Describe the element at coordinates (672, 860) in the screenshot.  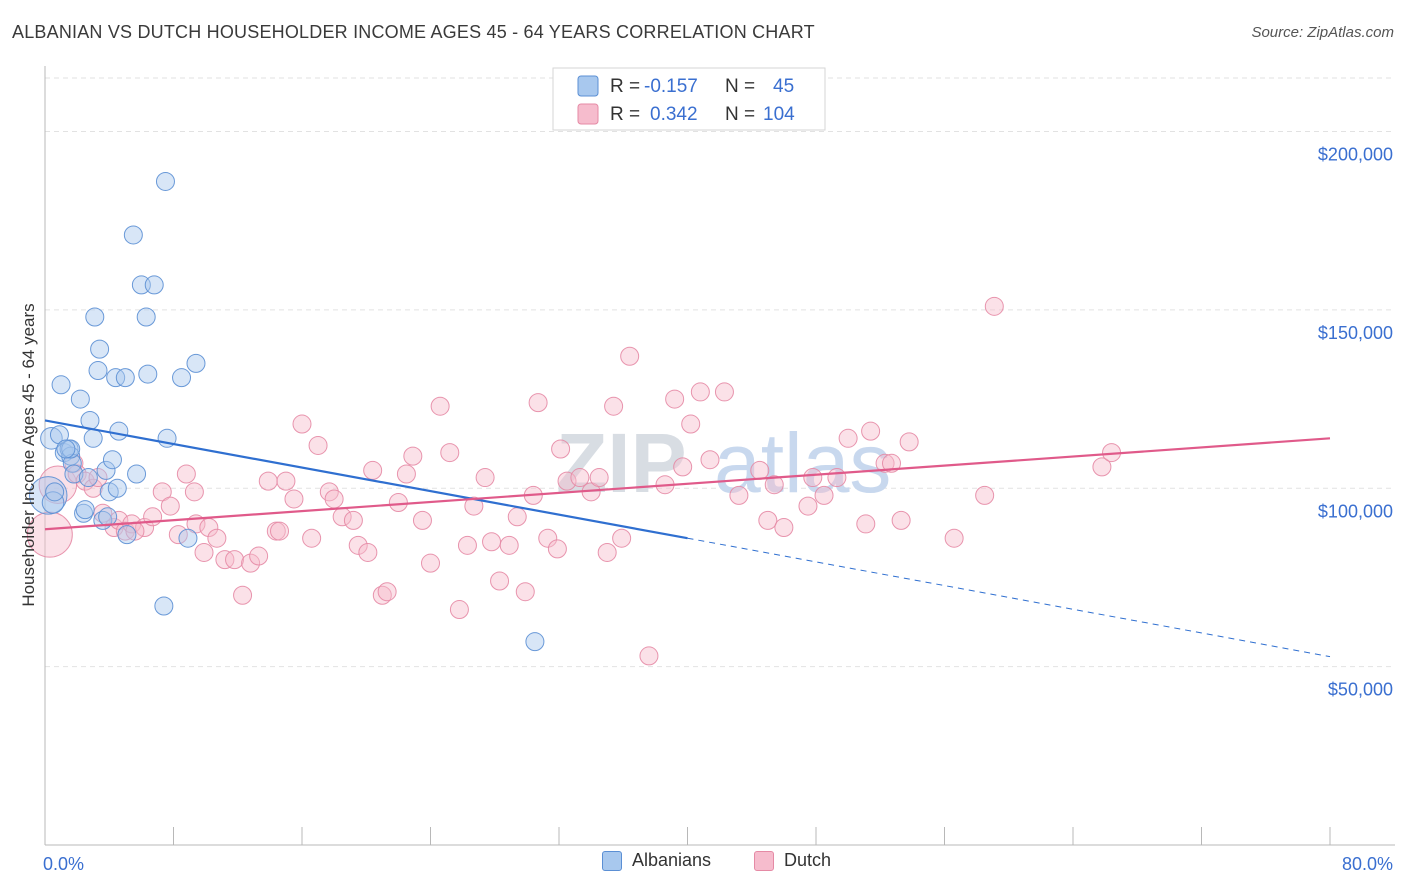
I see `legend-label-albanians: Albanians` at that location.